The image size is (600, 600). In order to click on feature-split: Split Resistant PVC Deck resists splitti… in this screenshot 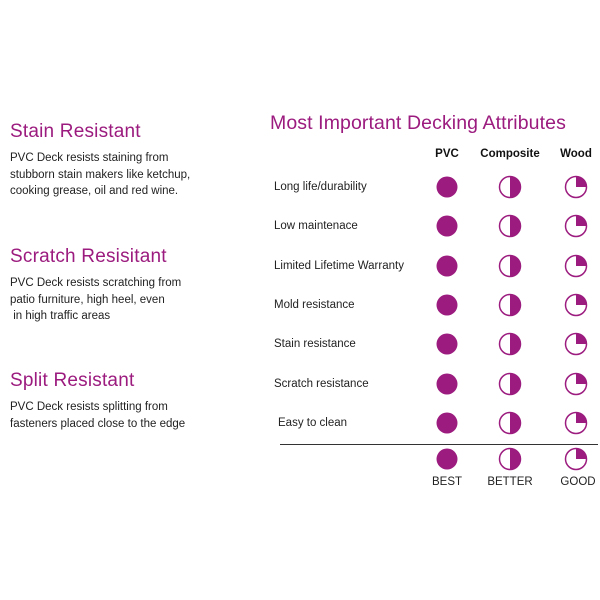, I will do `click(135, 401)`.